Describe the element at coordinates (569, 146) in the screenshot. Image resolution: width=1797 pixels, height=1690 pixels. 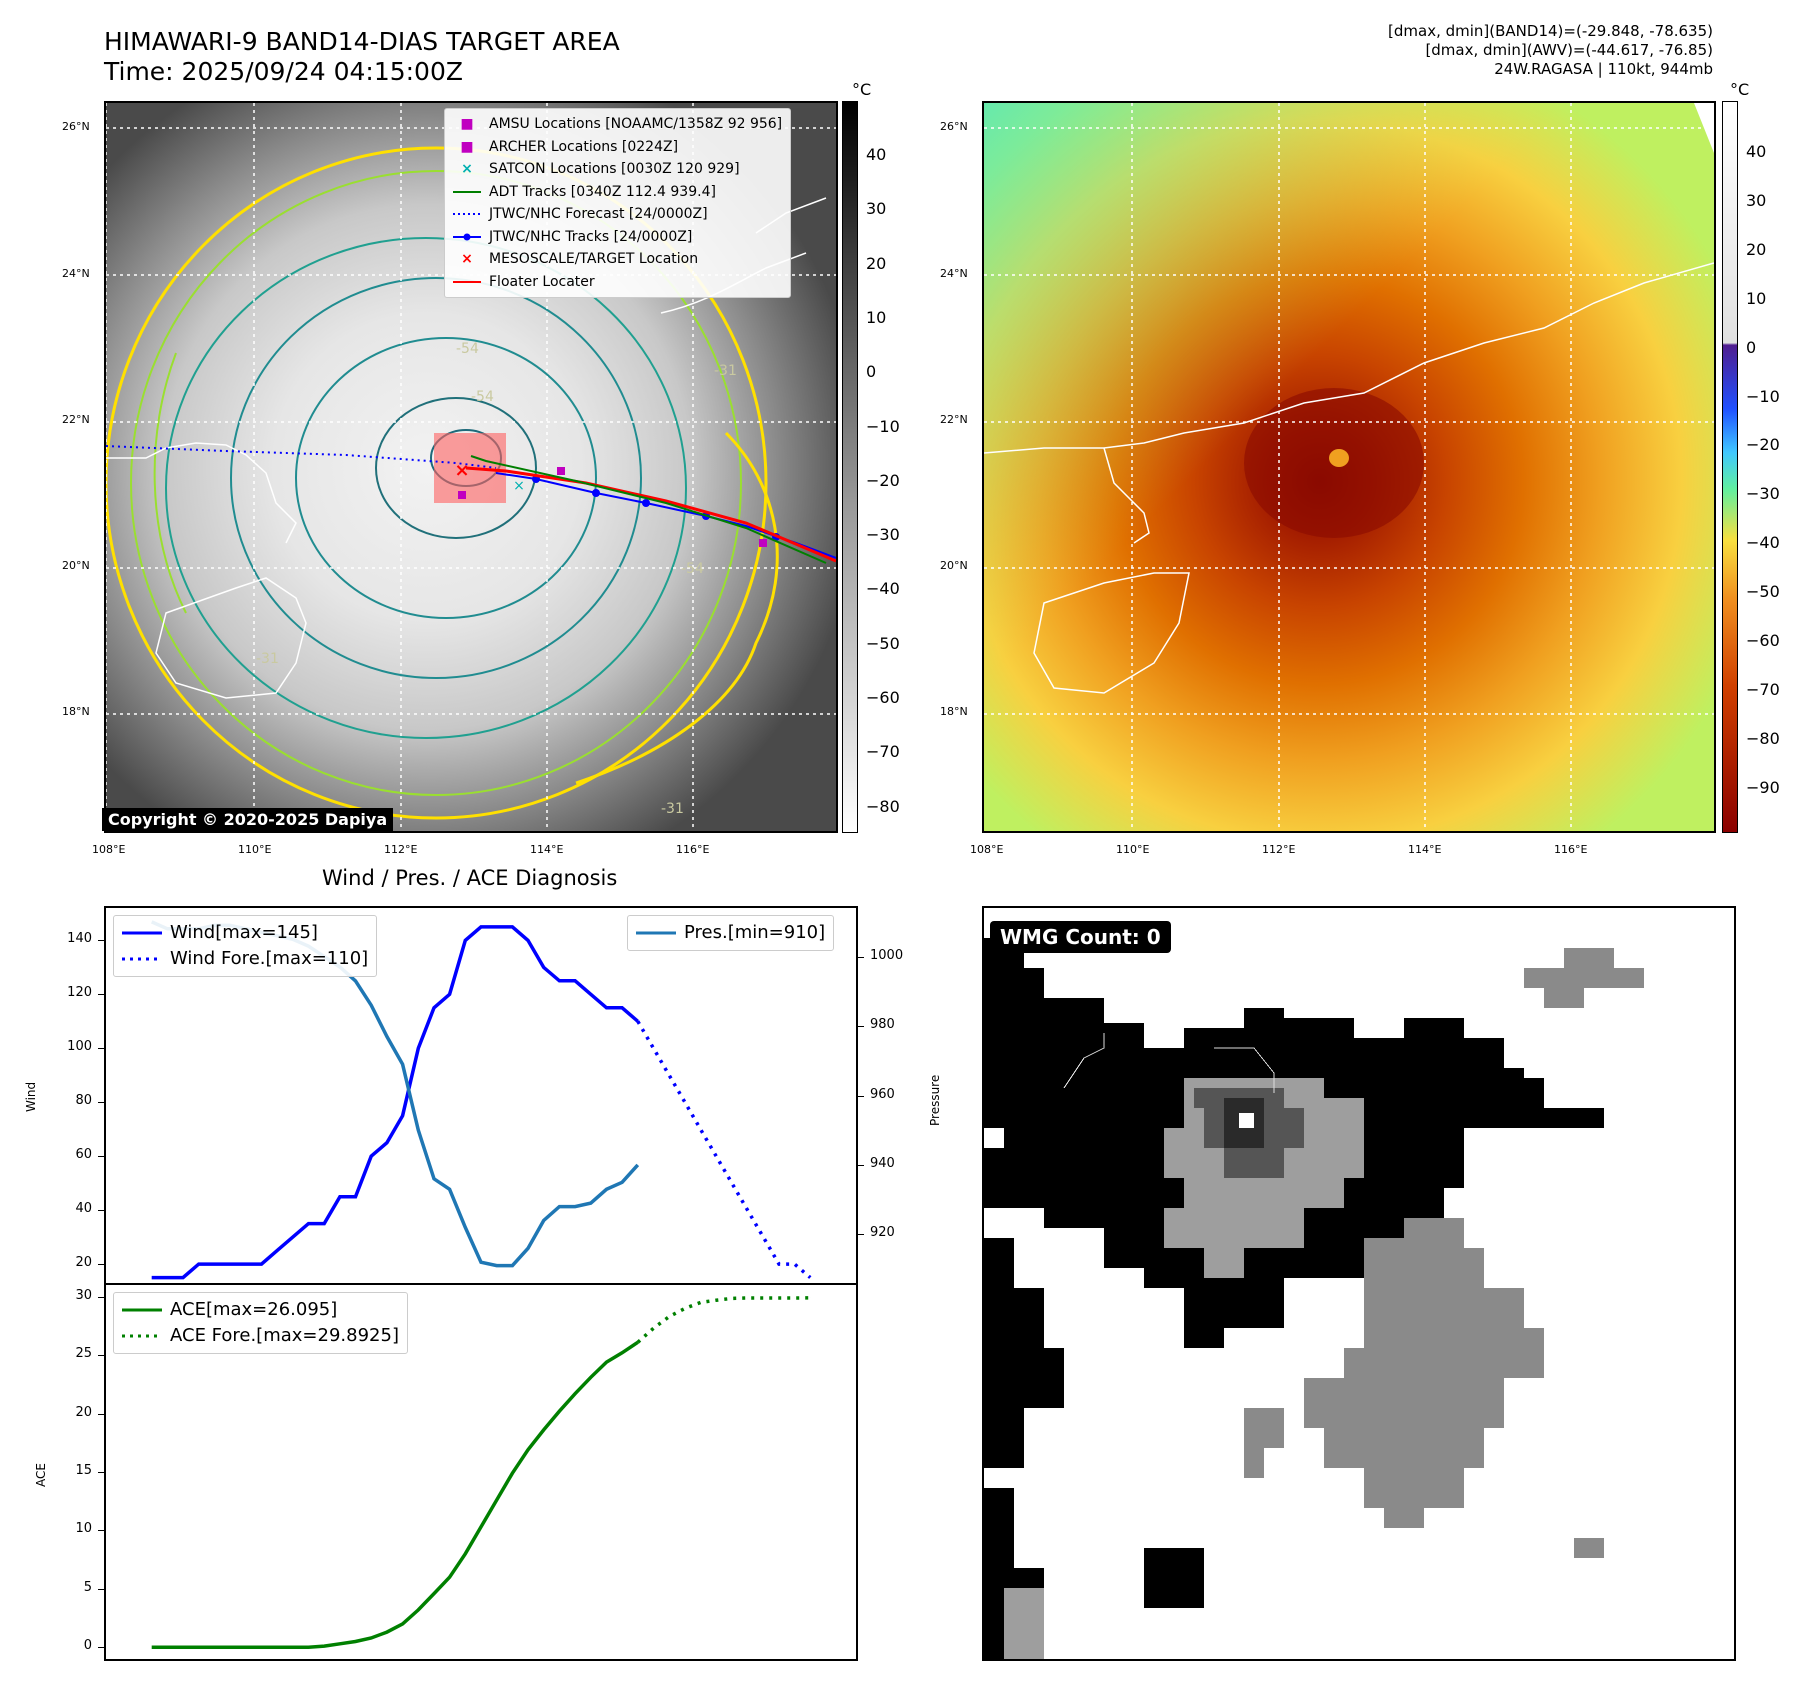
I see `legend-item-archer: ■ ARCHER Locations [0224Z]` at that location.